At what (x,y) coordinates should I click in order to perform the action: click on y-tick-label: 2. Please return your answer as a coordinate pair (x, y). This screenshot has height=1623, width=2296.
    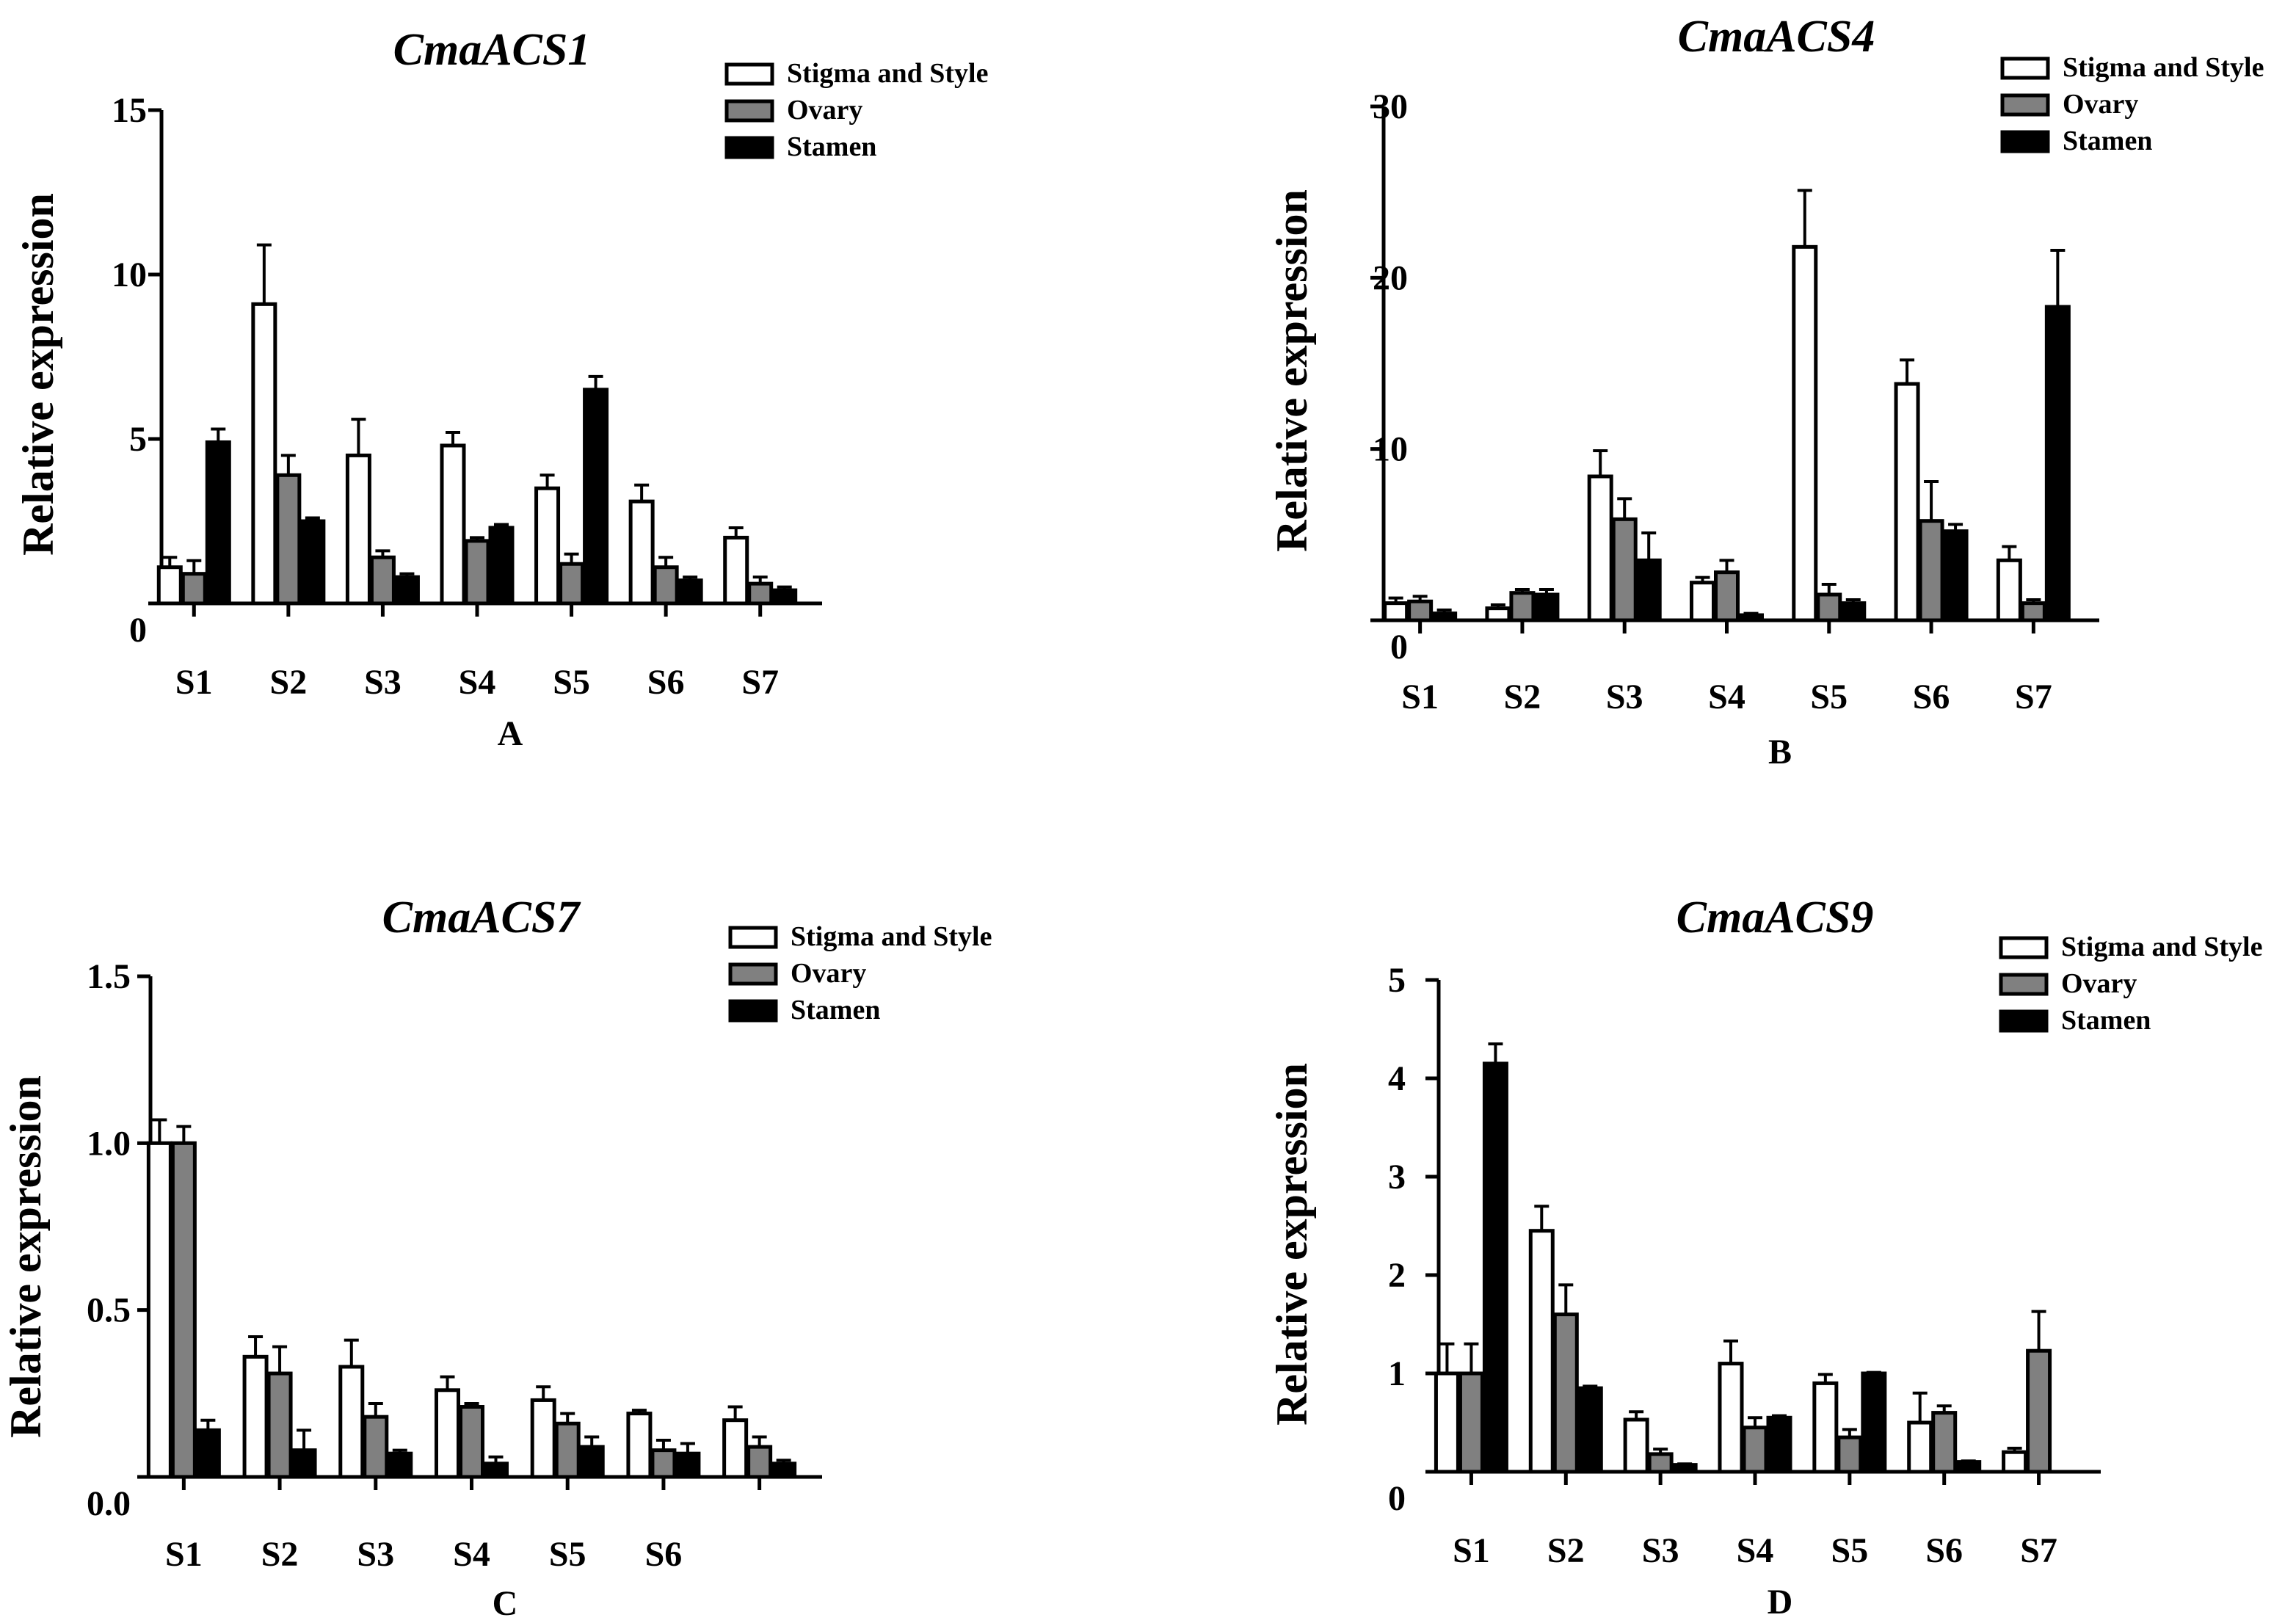
    Looking at the image, I should click on (1397, 1275).